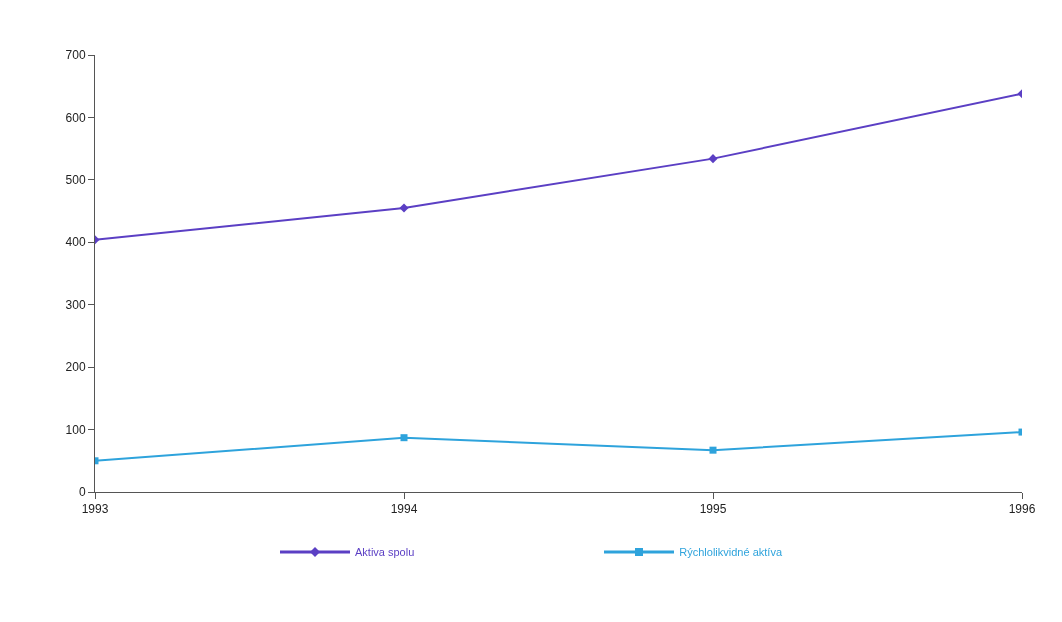 The width and height of the screenshot is (1062, 622). What do you see at coordinates (82, 492) in the screenshot?
I see `y-tick-label: 0` at bounding box center [82, 492].